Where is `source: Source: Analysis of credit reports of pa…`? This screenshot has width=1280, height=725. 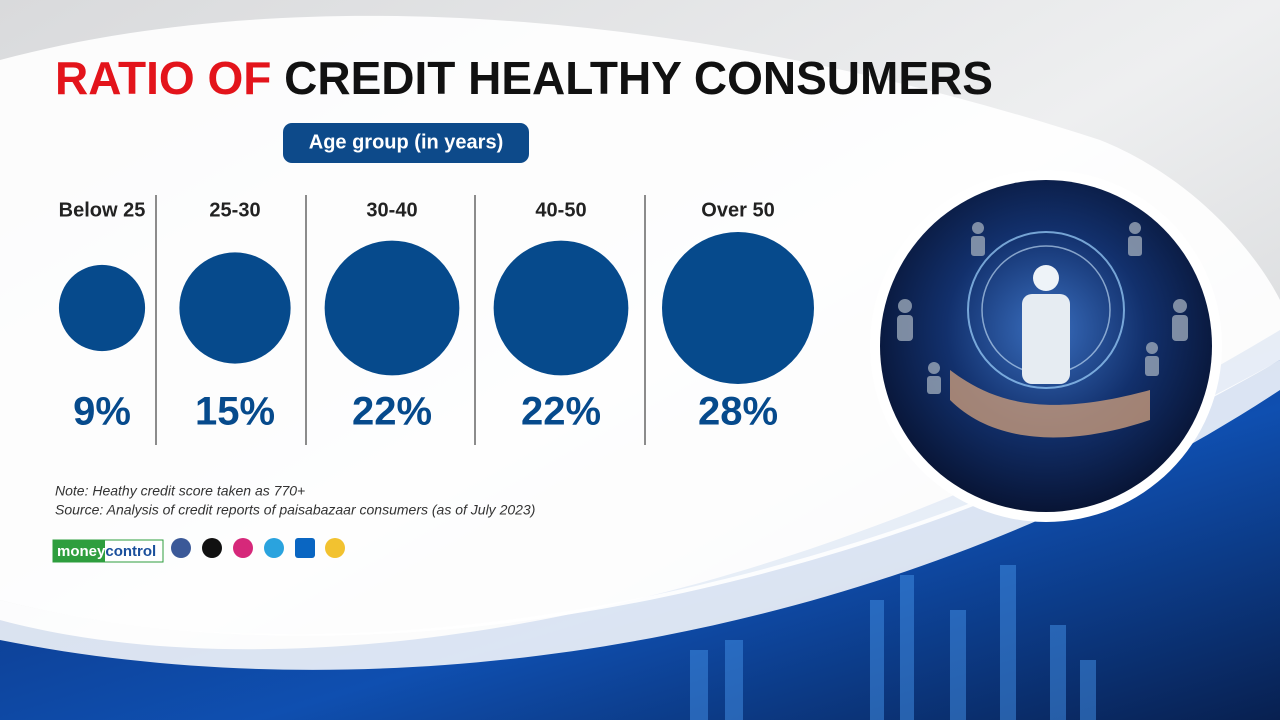
source: Source: Analysis of credit reports of pa… is located at coordinates (295, 510).